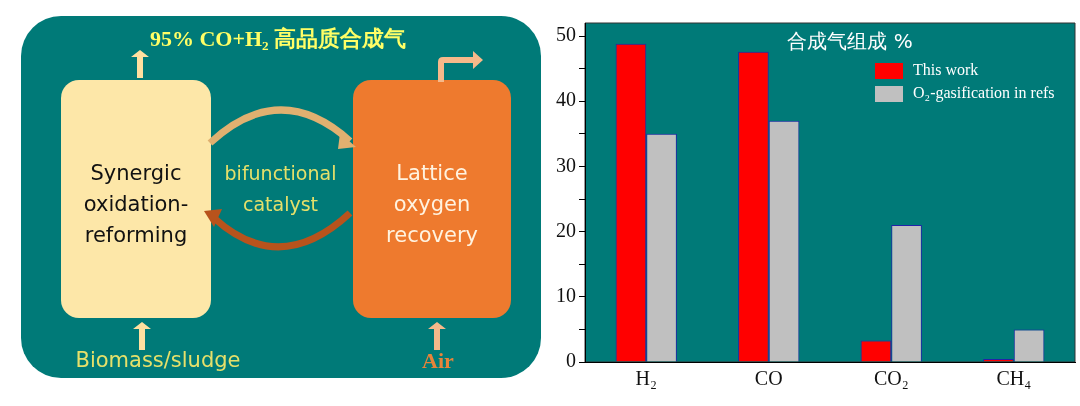 This screenshot has width=1080, height=406. I want to click on y-tick-label: 0, so click(571, 360).